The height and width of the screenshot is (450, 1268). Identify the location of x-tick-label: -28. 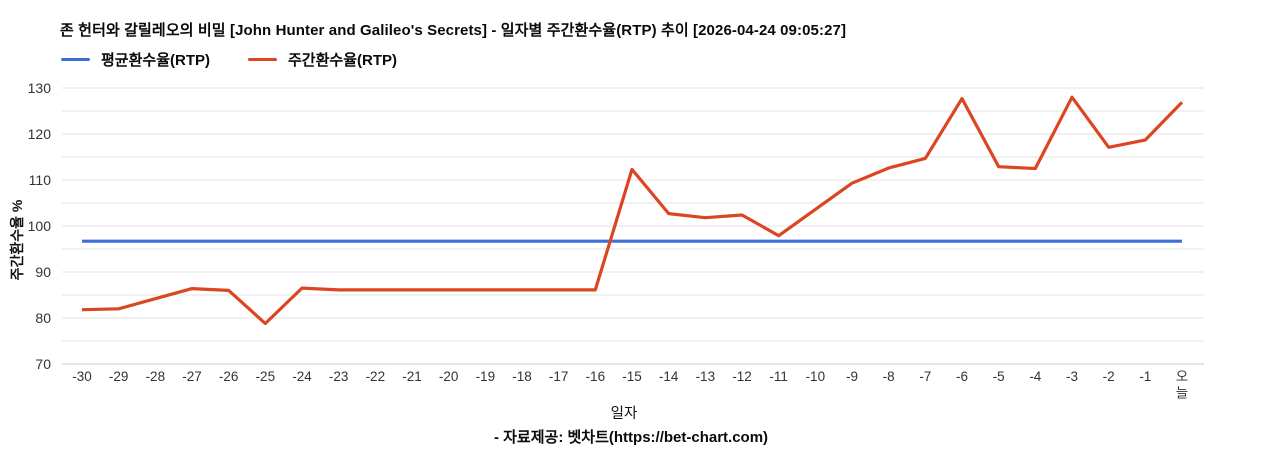
(156, 376).